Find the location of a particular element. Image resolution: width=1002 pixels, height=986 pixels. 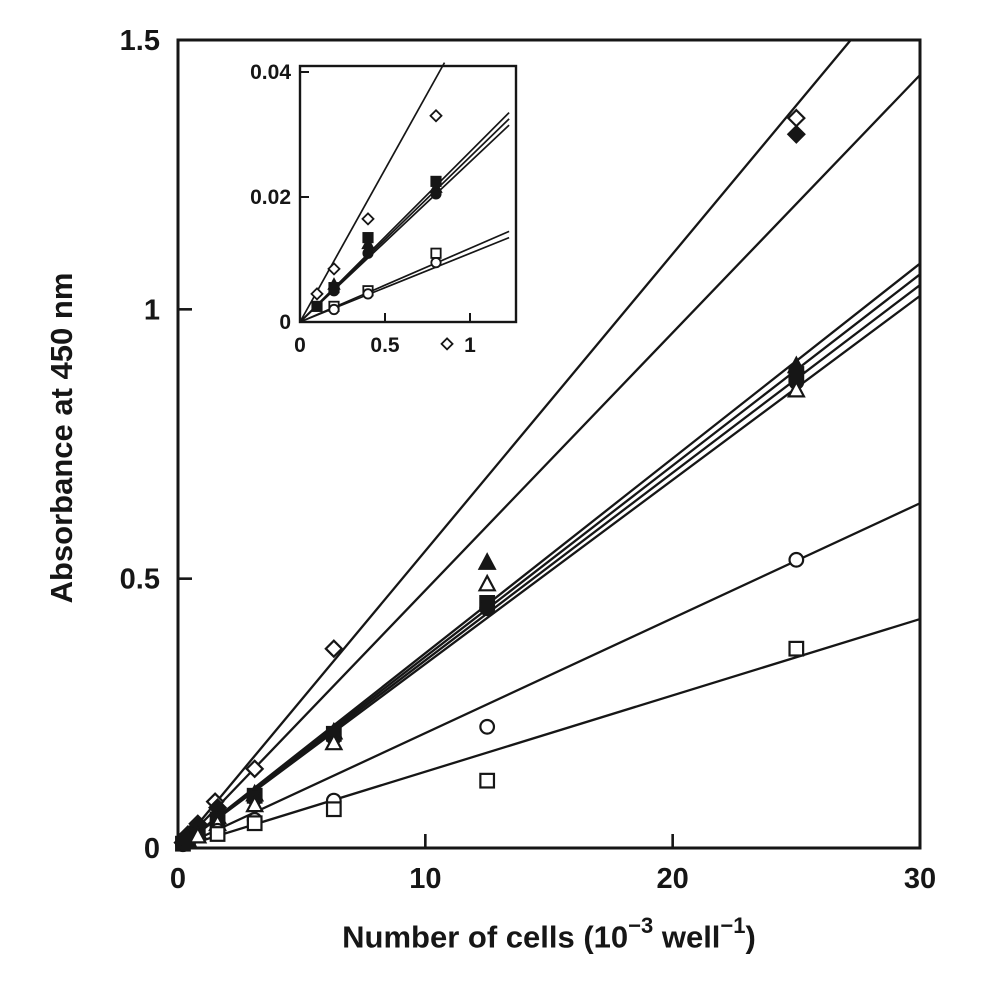

x-axis-label-superscript: −3 is located at coordinates (641, 925).